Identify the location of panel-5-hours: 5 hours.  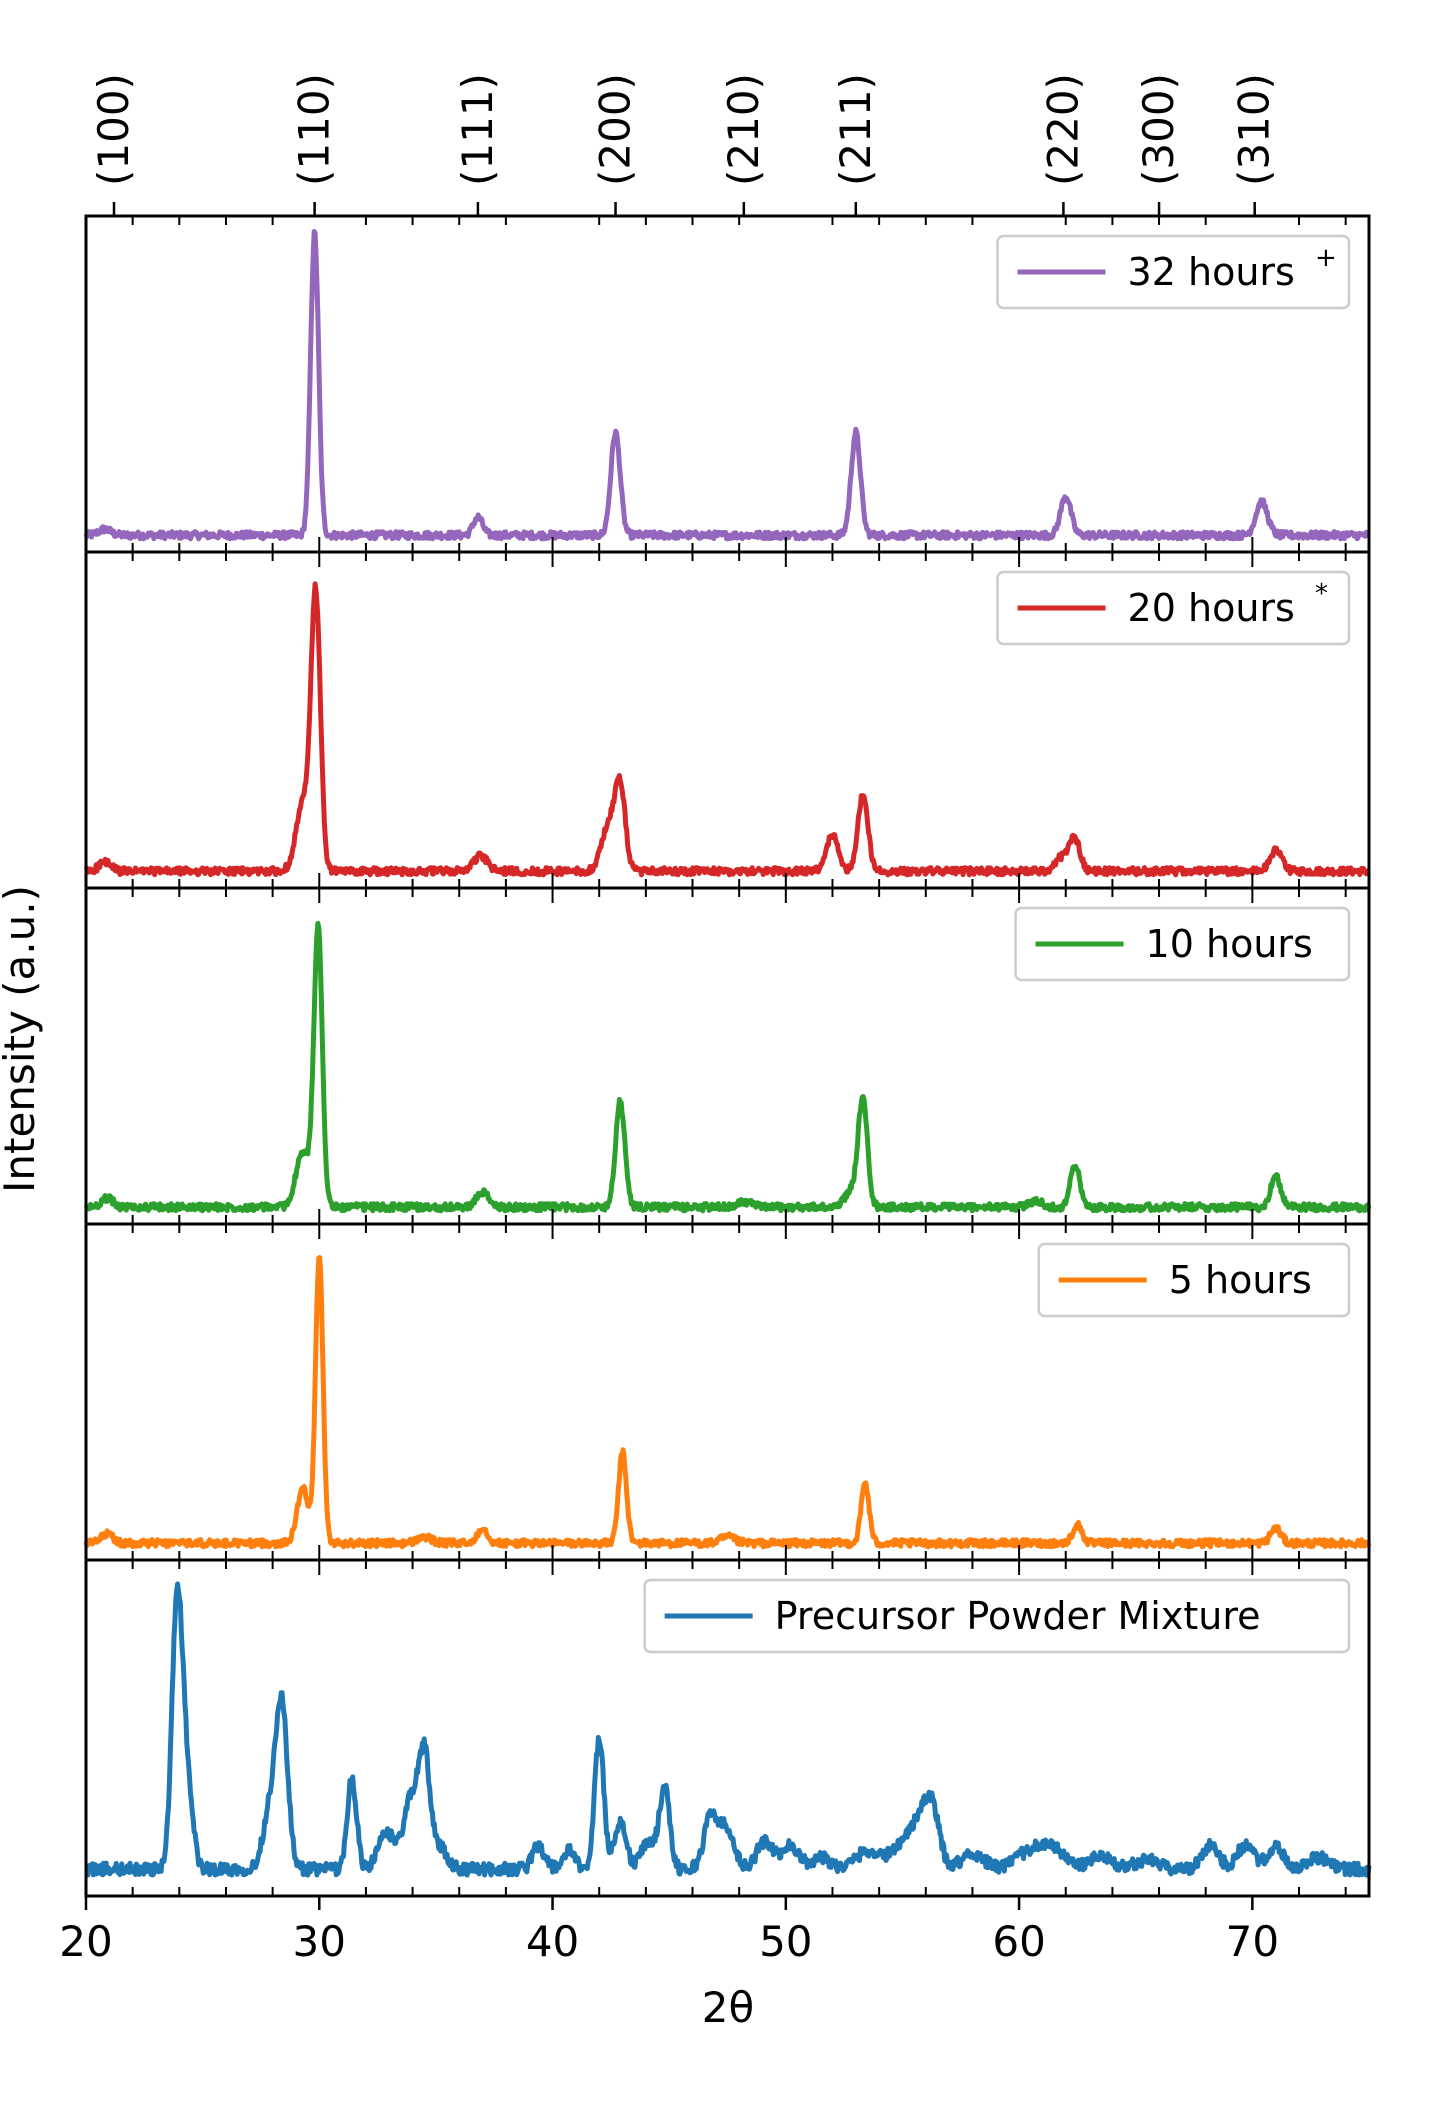
(727, 1392).